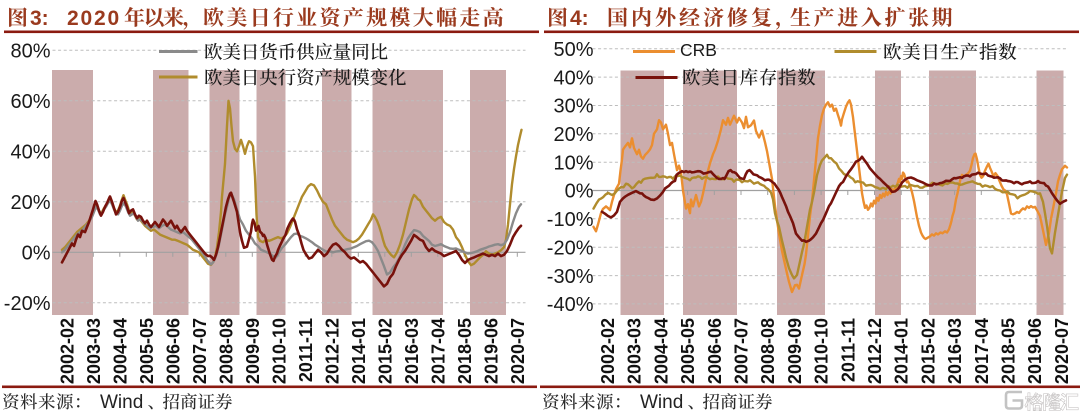  What do you see at coordinates (573, 50) in the screenshot?
I see `svg-text: 50%` at bounding box center [573, 50].